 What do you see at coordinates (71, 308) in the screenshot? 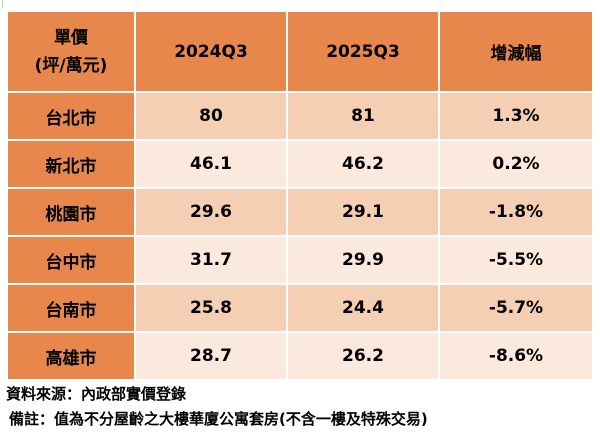
I see `city-cell: 台南市` at bounding box center [71, 308].